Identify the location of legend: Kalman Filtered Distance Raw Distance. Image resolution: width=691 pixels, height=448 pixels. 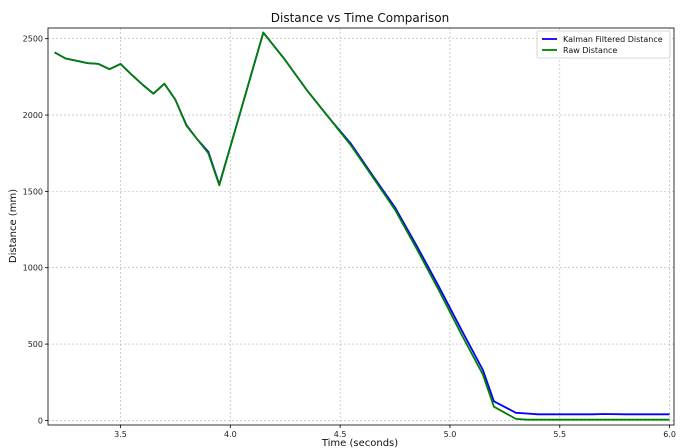
(603, 44).